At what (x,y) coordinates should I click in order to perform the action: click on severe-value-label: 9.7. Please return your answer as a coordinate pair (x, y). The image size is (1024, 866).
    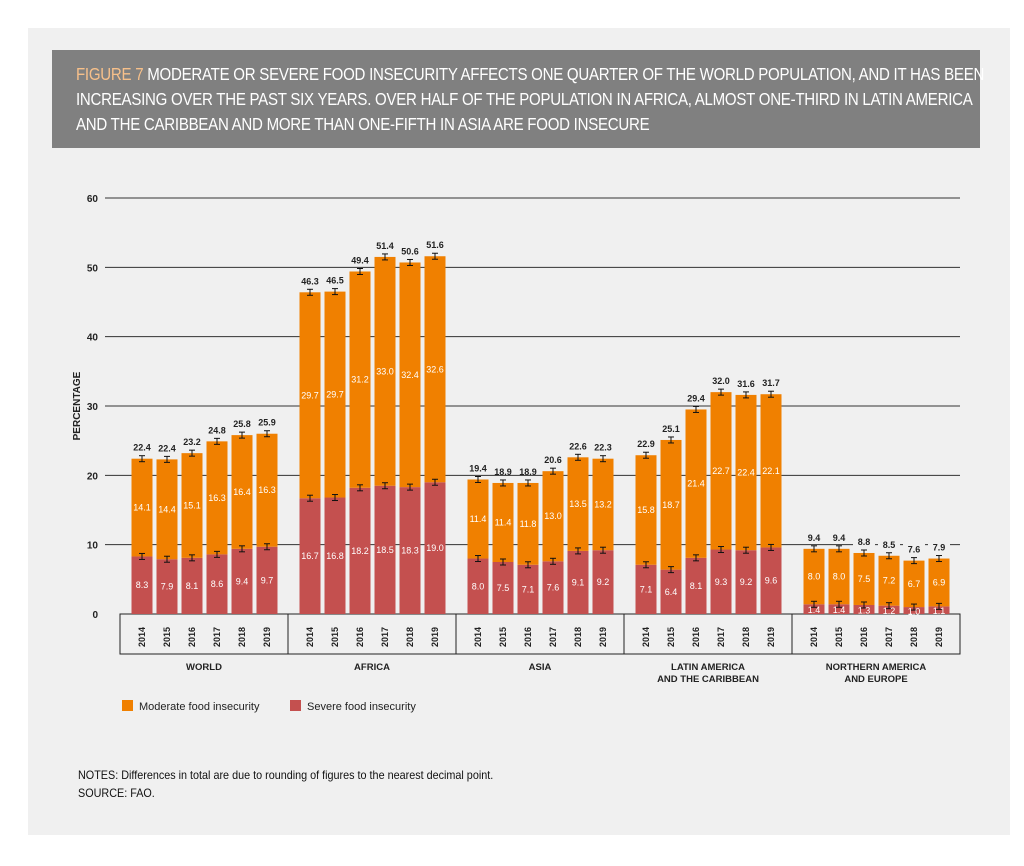
    Looking at the image, I should click on (267, 580).